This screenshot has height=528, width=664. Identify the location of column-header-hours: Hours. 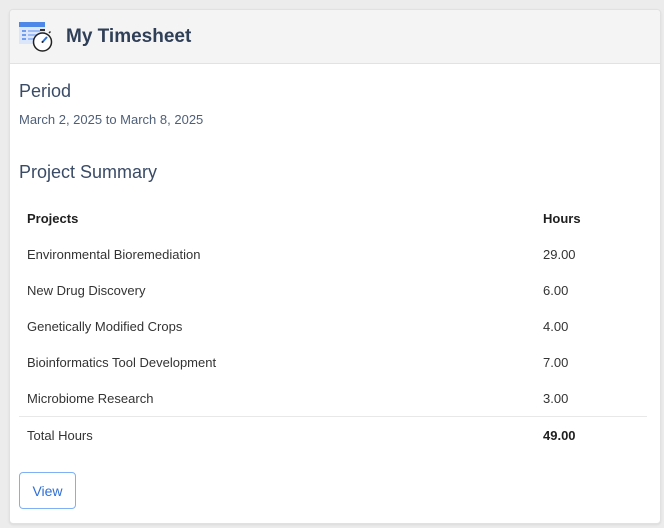
(562, 218).